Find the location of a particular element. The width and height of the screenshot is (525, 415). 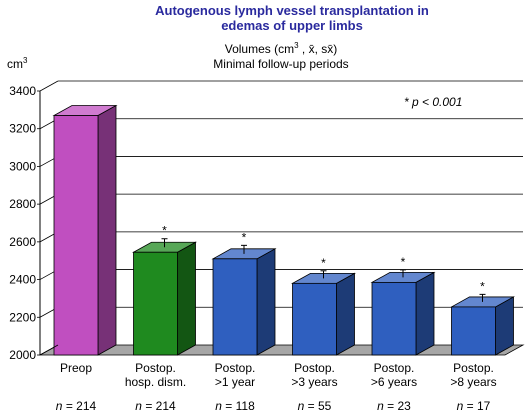

x-tick-label: hosp. dism. is located at coordinates (155, 382).